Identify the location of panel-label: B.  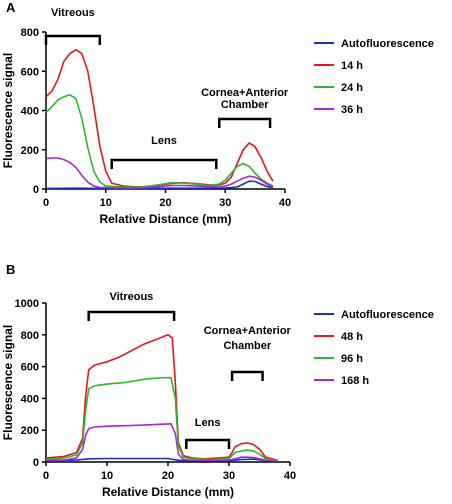
(10, 269).